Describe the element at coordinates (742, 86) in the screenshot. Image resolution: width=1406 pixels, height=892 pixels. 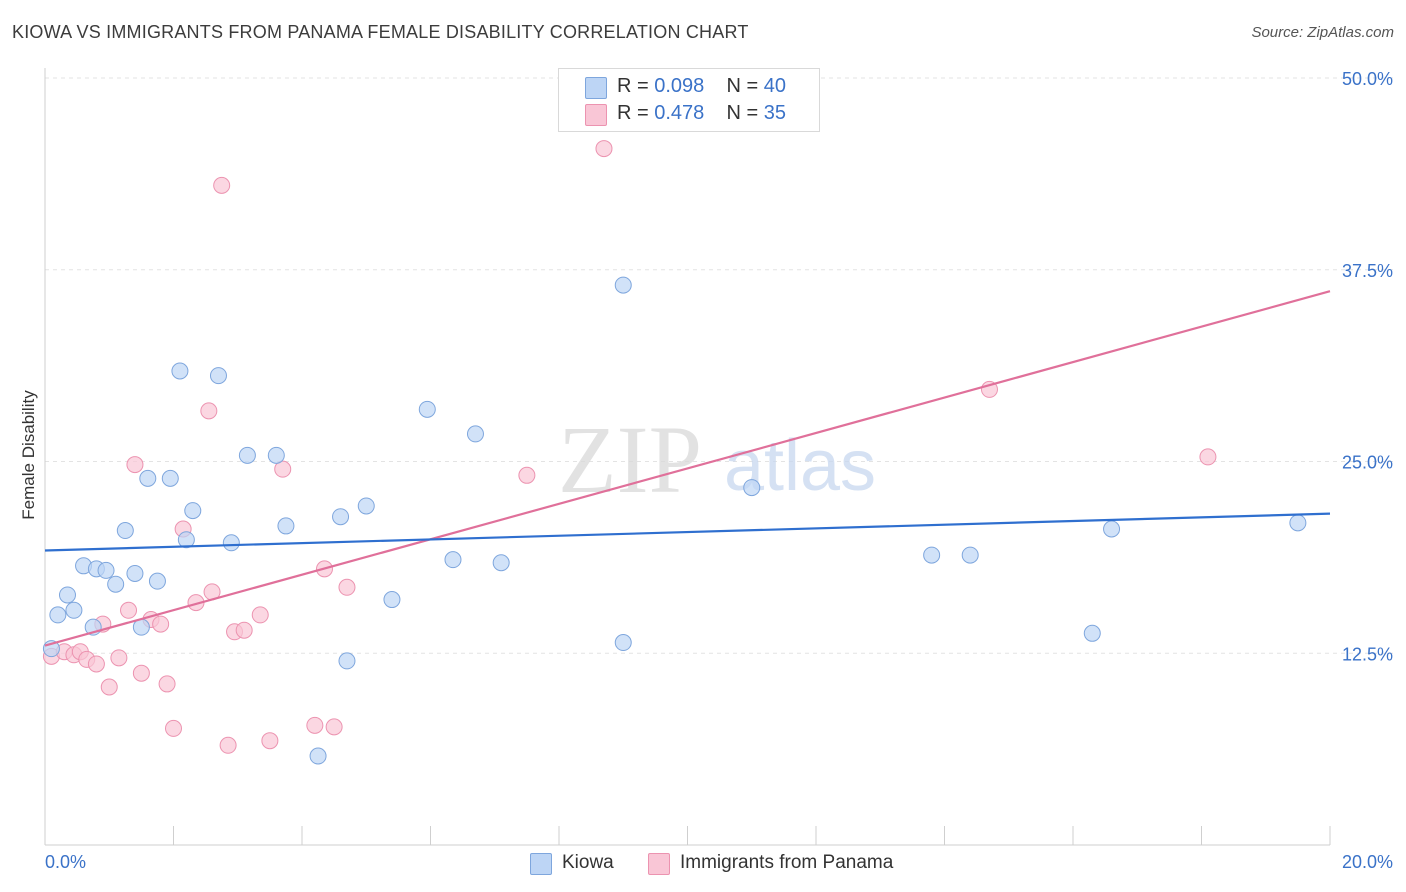
I see `kiowa-n-label: N =` at that location.